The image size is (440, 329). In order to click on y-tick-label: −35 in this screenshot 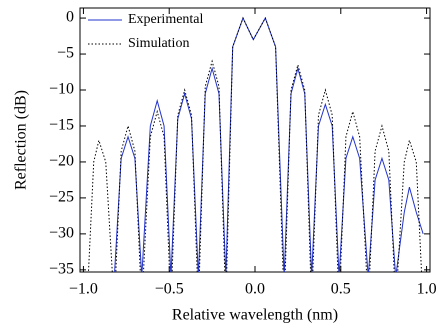, I will do `click(61, 269)`.